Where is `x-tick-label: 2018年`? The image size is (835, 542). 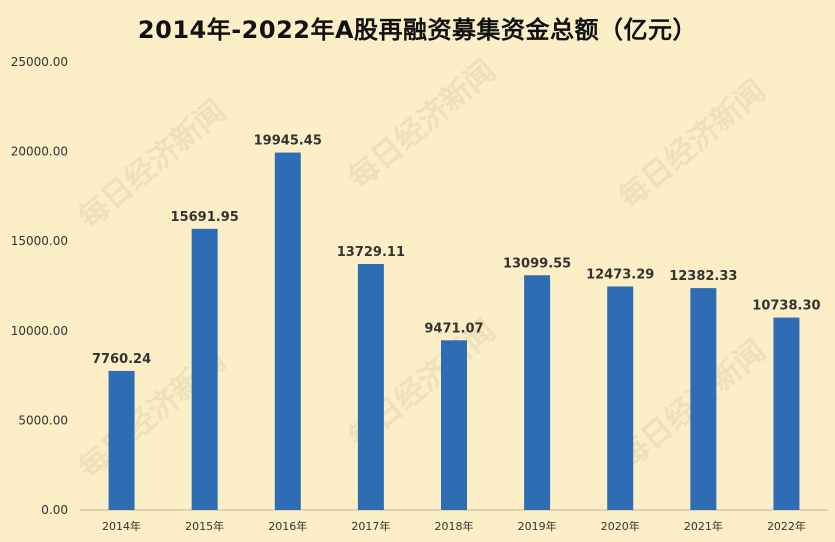
x-tick-label: 2018年 is located at coordinates (454, 526).